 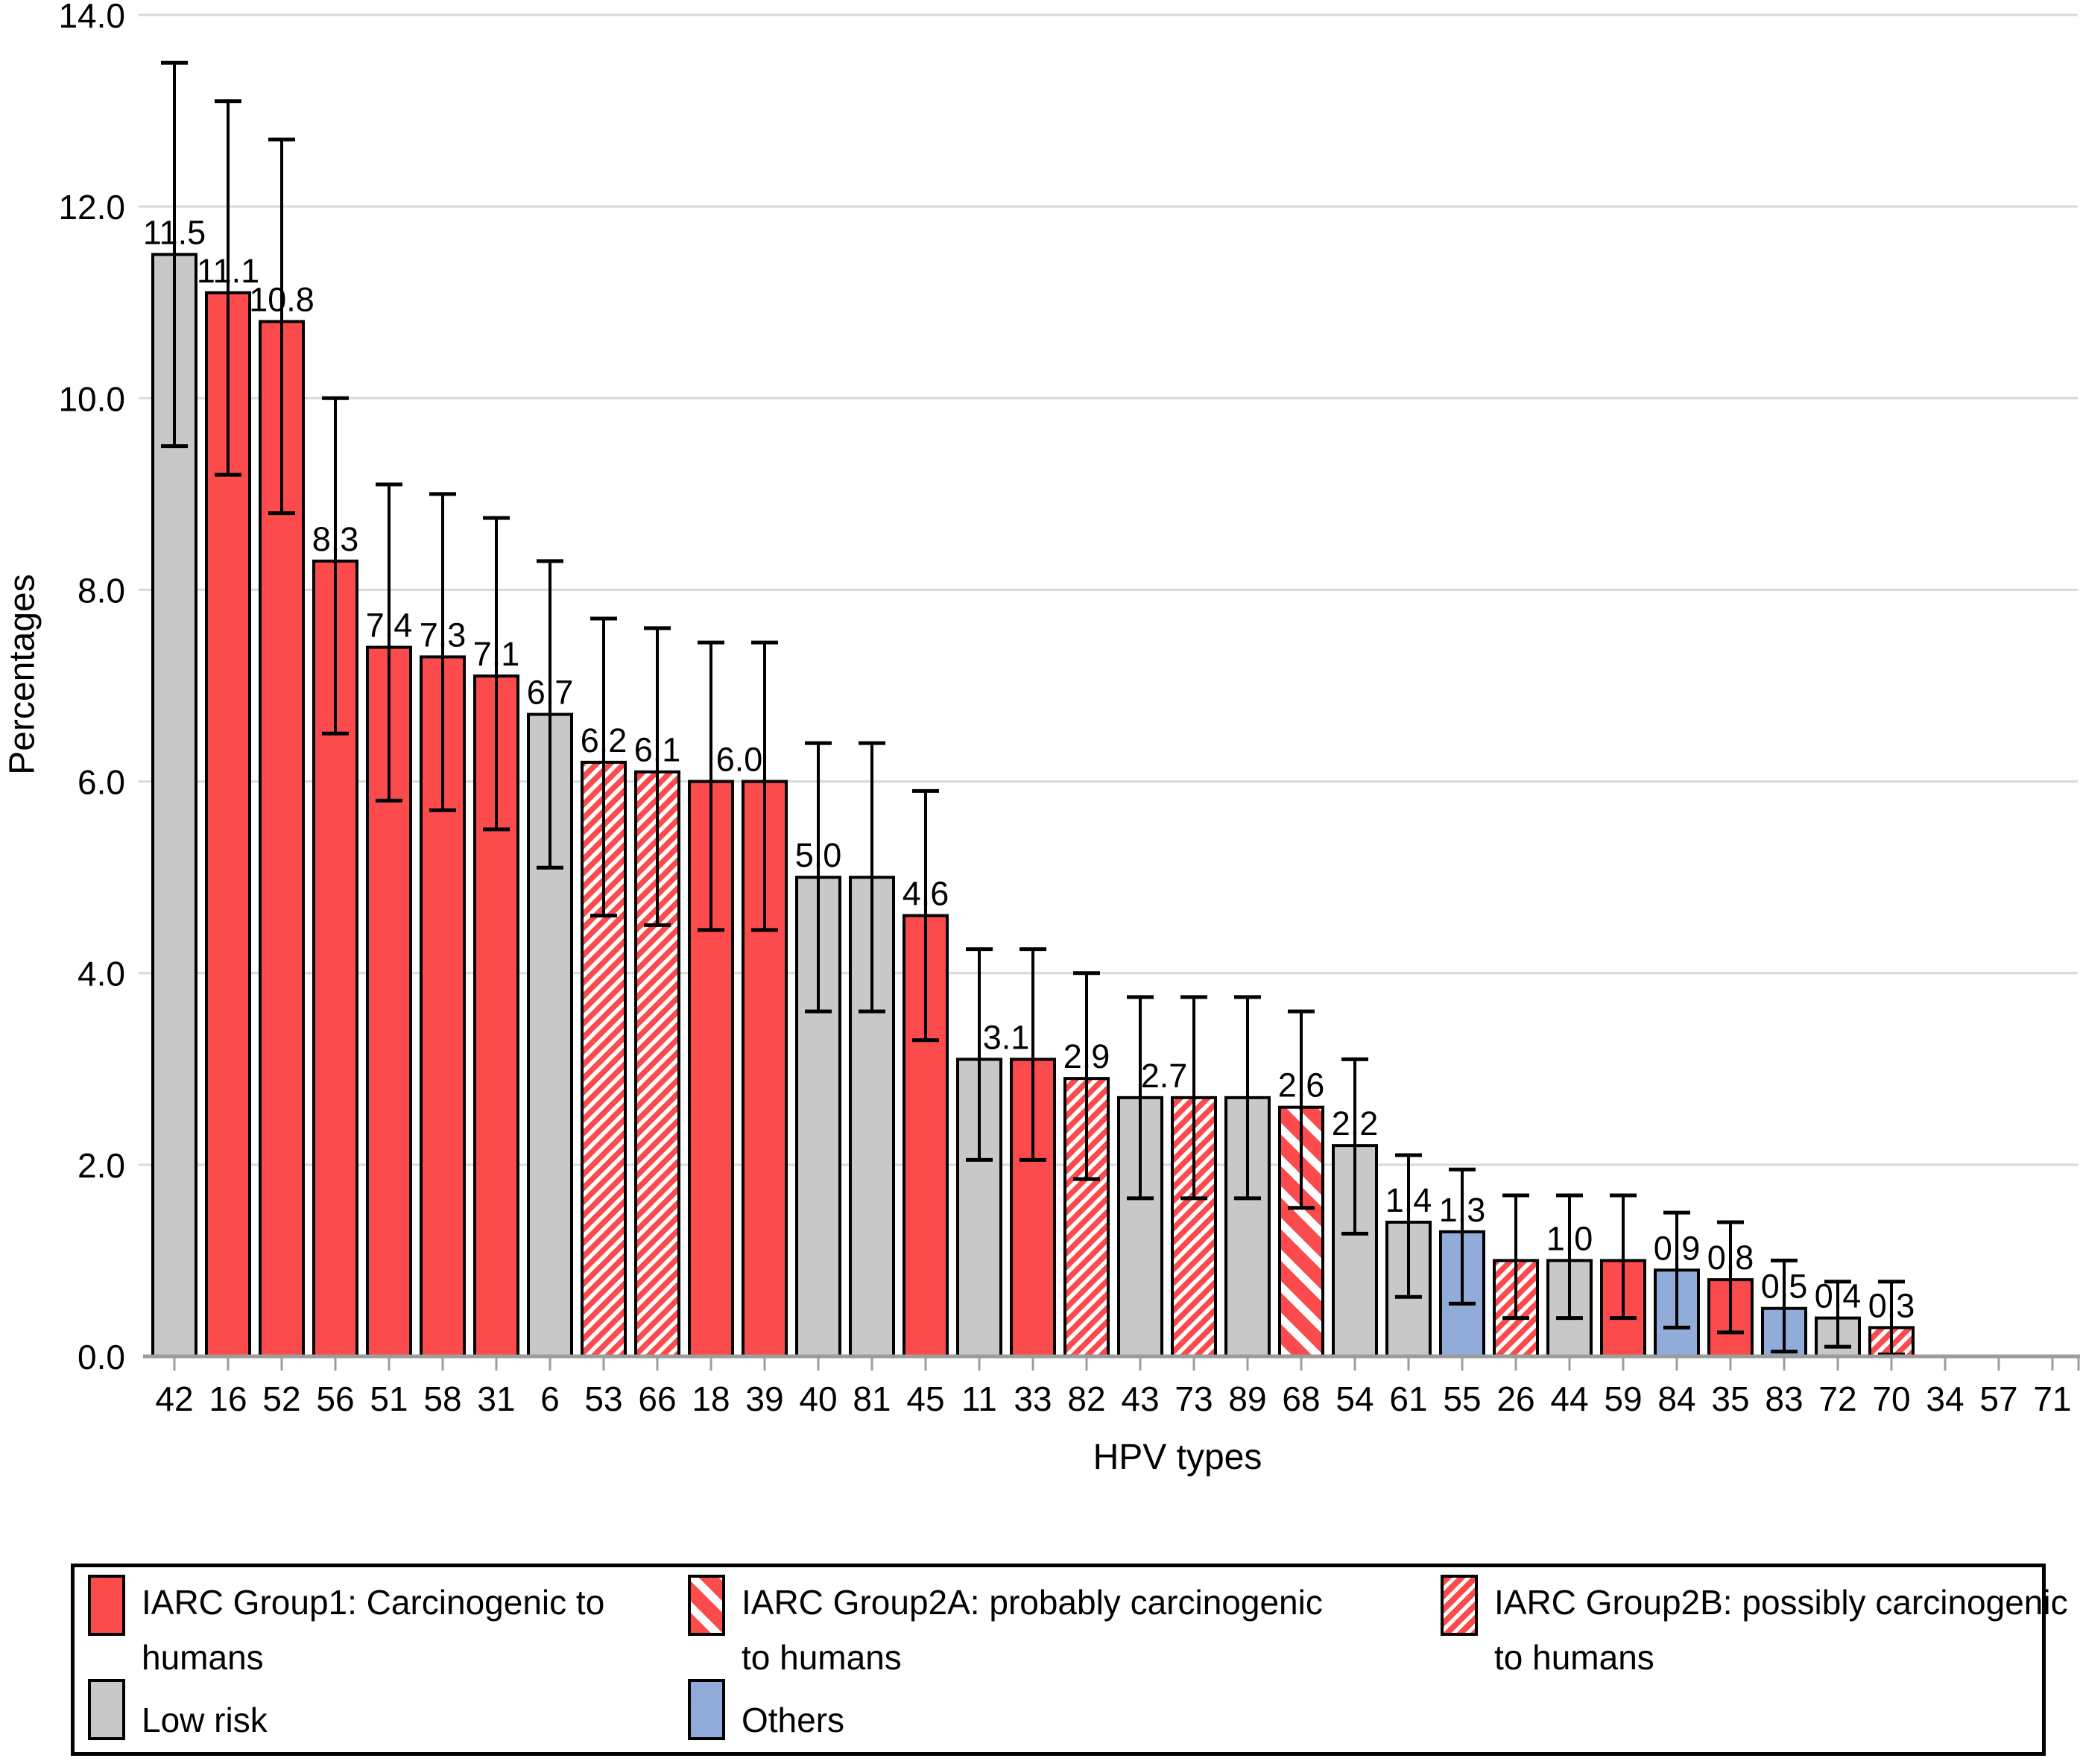 I want to click on x-tick-label-26: 26, so click(x=1515, y=1398).